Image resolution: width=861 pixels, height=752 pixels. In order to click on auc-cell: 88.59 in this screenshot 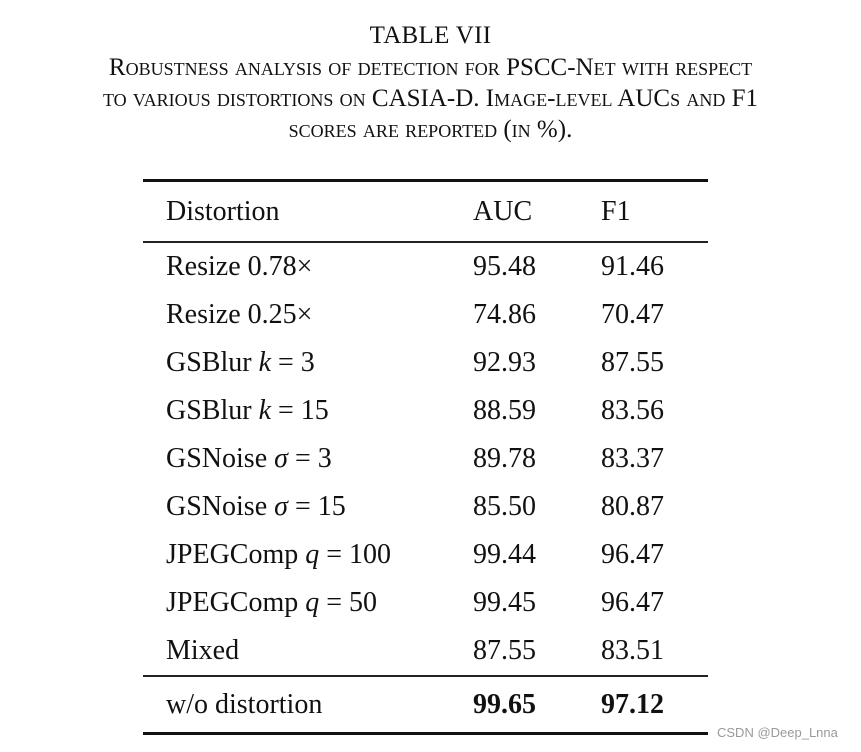, I will do `click(504, 410)`.